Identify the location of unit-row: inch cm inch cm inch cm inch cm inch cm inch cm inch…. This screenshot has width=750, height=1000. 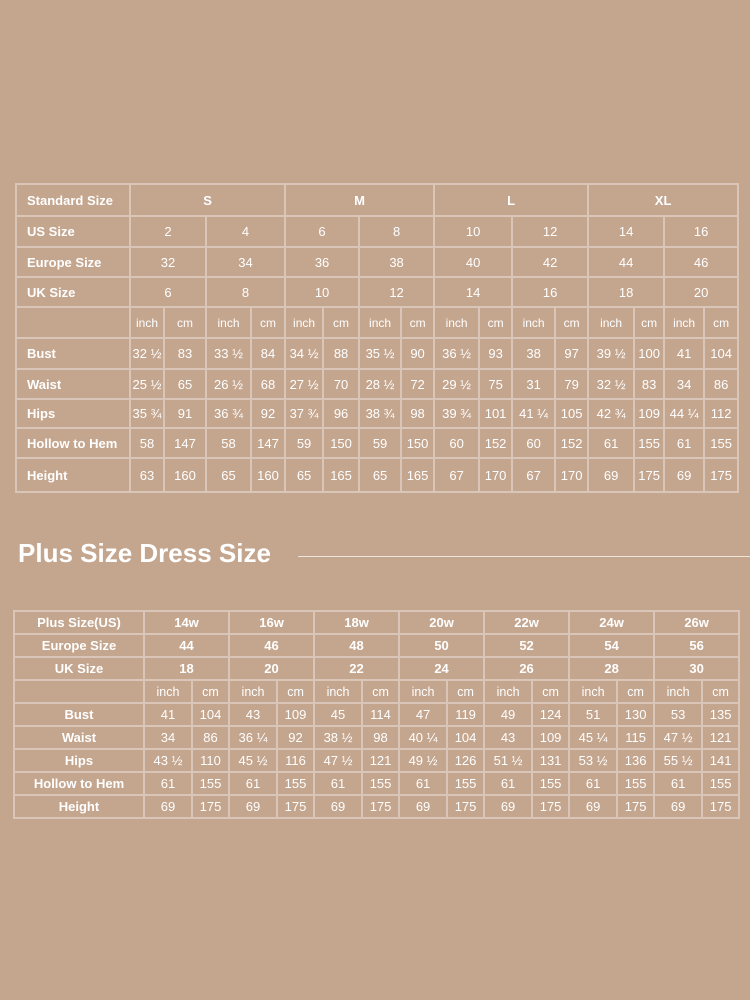
(377, 322).